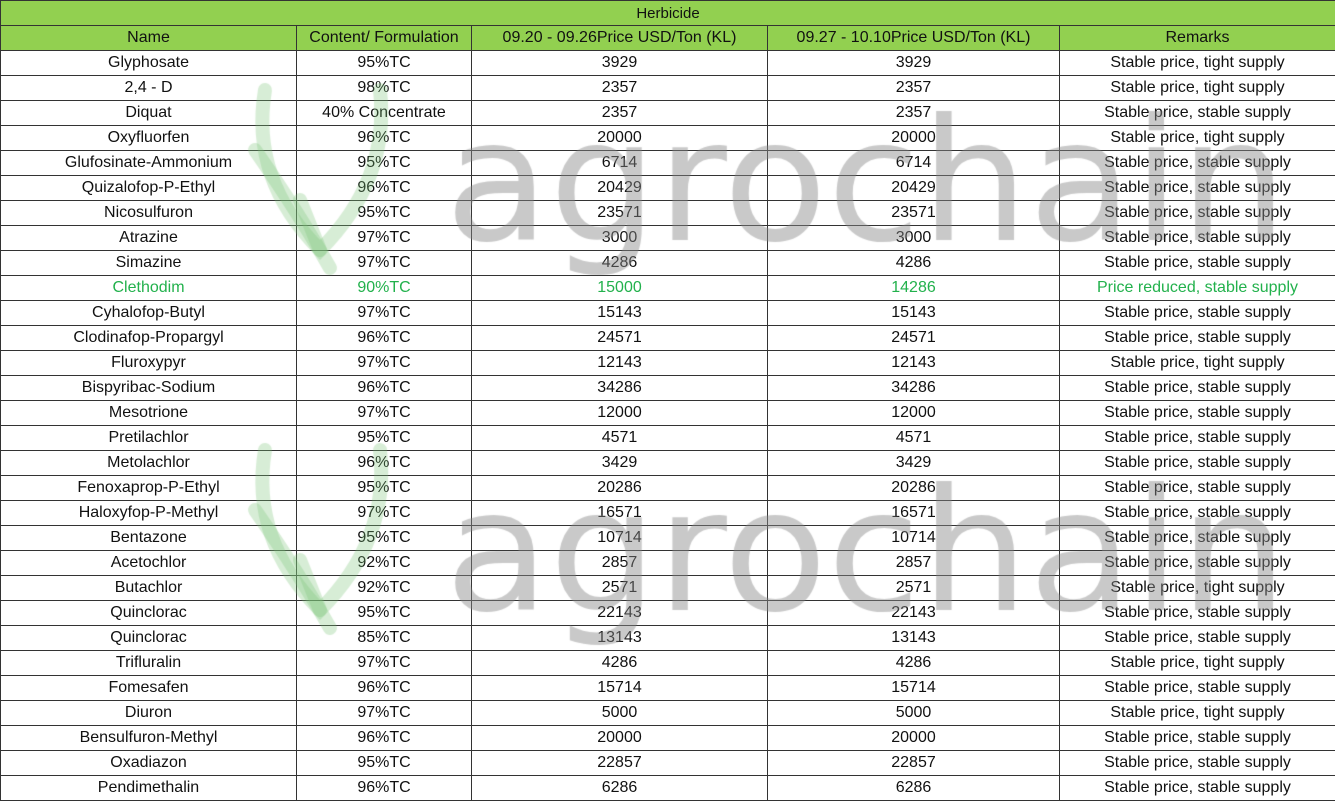 Image resolution: width=1335 pixels, height=801 pixels. I want to click on cell-name: Fluroxypyr, so click(148, 363).